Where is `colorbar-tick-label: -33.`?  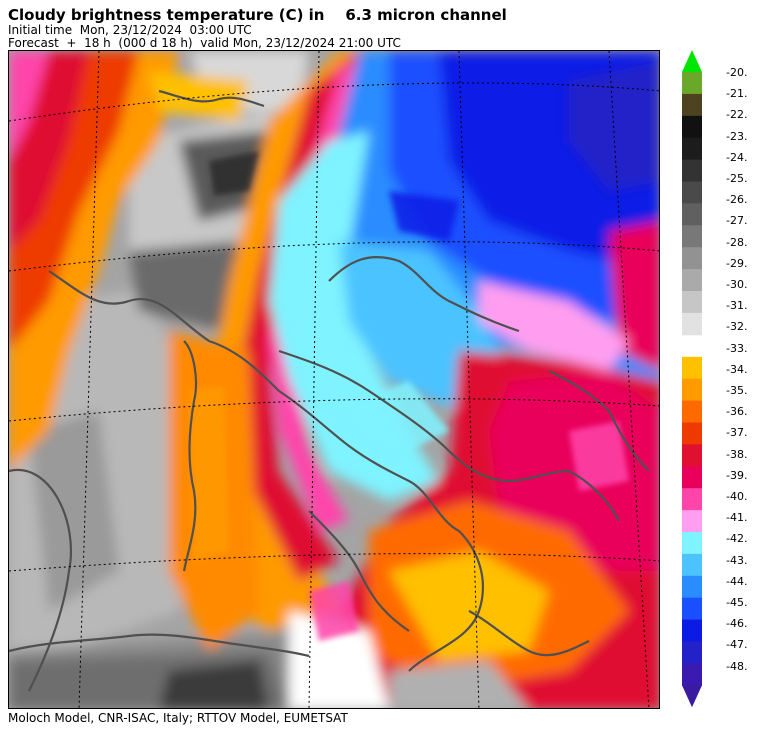
colorbar-tick-label: -33. is located at coordinates (737, 348).